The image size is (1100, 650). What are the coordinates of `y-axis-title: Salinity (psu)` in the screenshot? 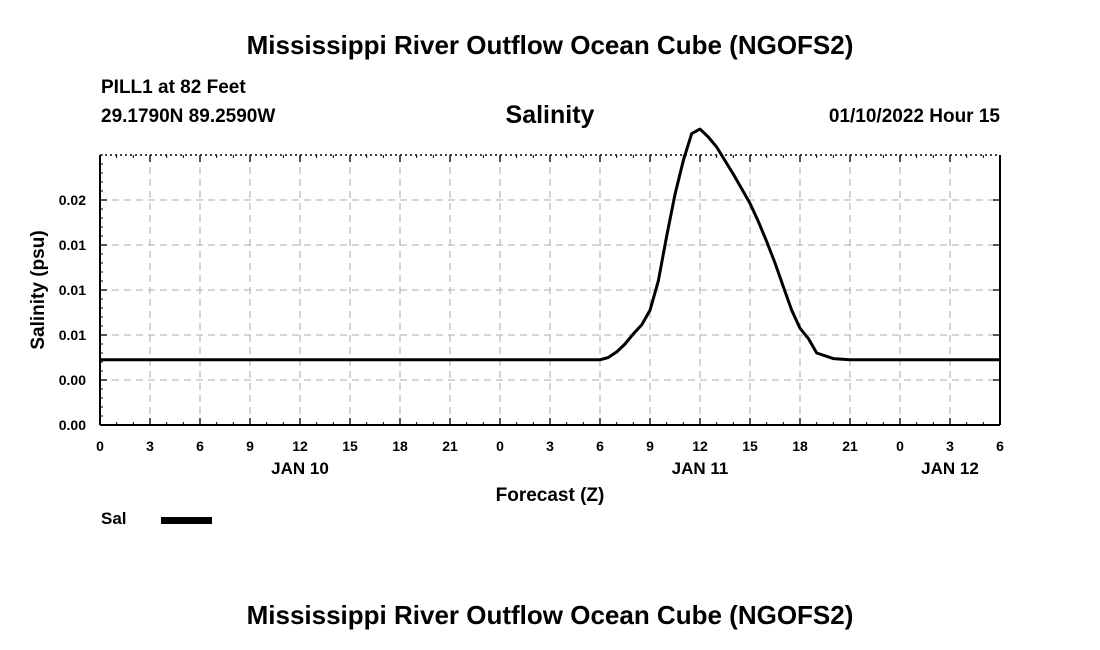 It's located at (38, 289).